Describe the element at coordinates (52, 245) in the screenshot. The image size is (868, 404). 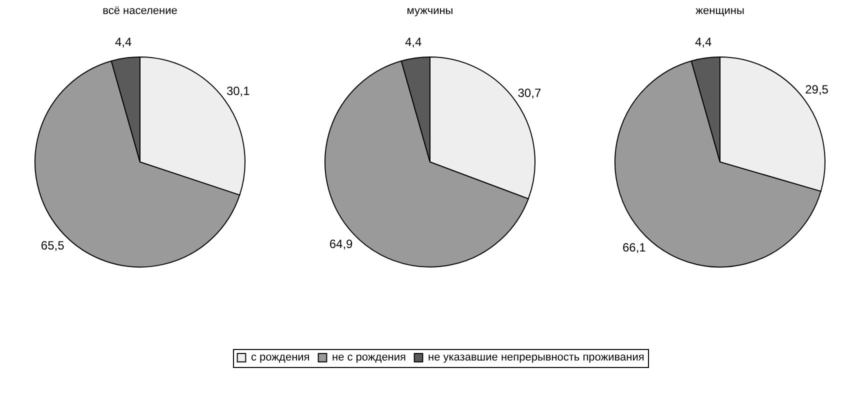
I see `data-label: 65,5` at that location.